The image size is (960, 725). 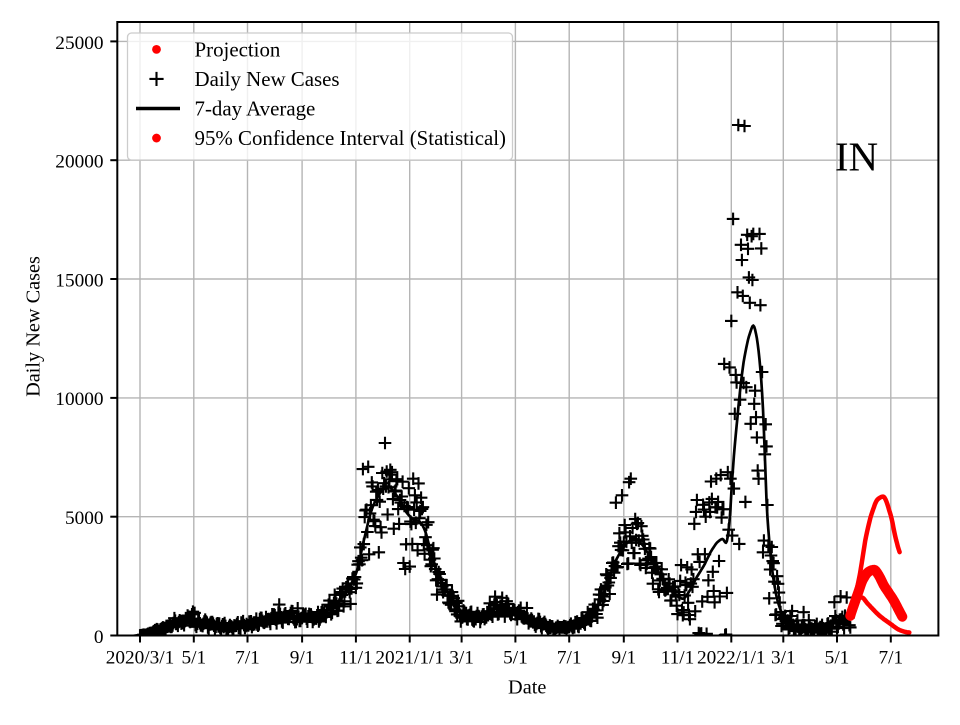 I want to click on svg-text: Projection, so click(x=238, y=49).